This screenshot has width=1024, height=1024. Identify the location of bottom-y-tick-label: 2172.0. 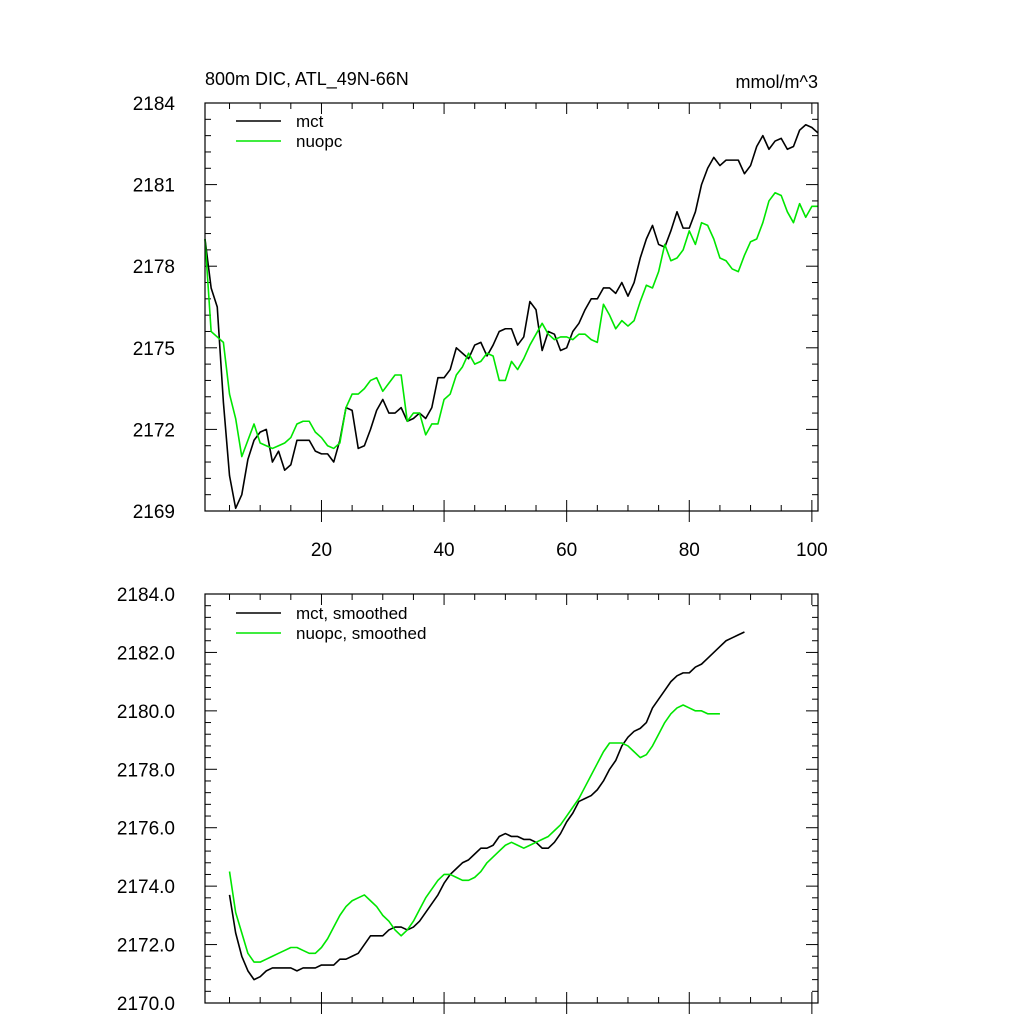
(146, 946).